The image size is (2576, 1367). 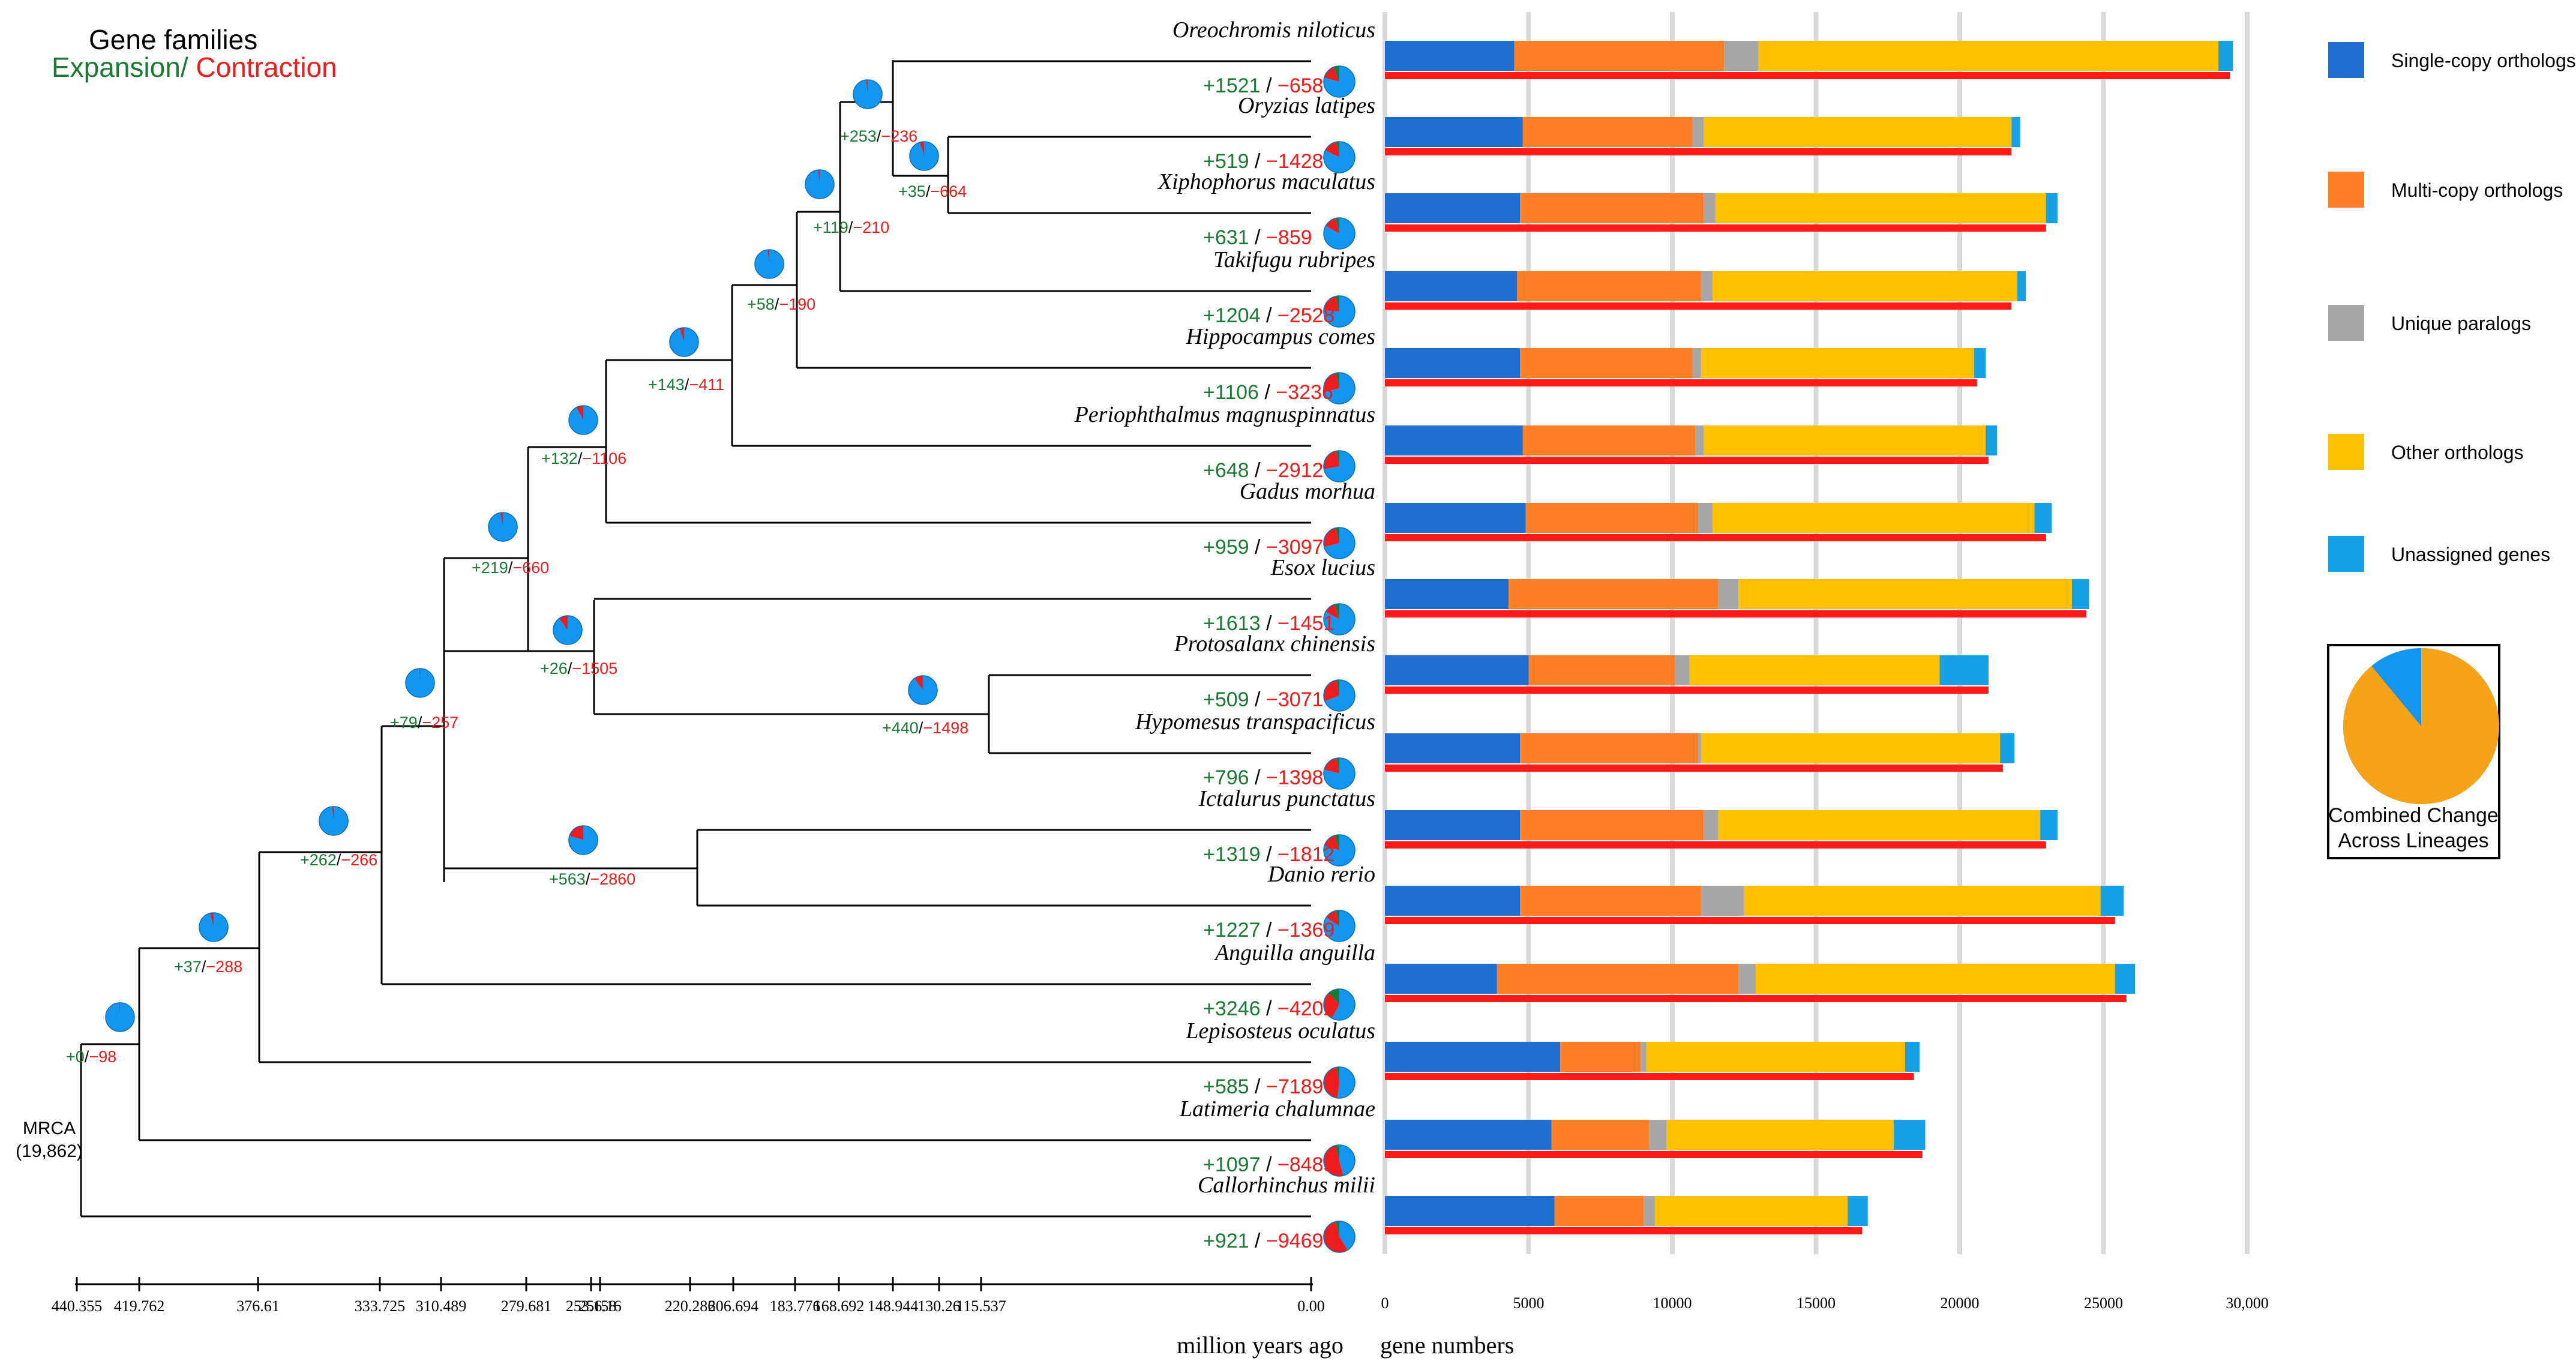 I want to click on node-expansion: +58, so click(x=761, y=304).